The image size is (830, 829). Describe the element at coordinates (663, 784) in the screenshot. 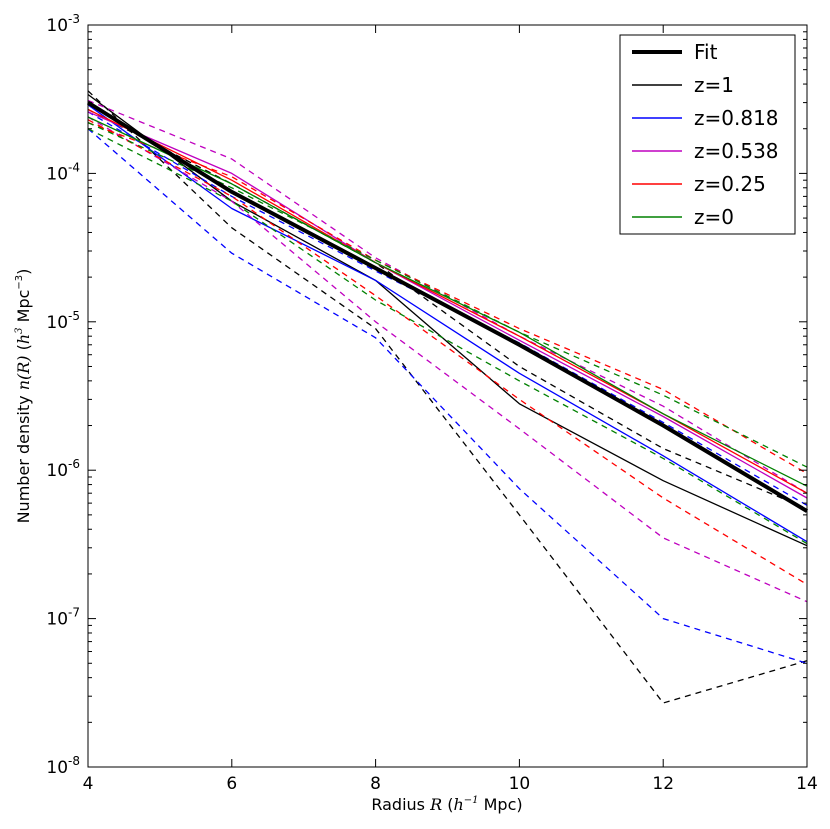

I see `x-tick-label: 12` at that location.